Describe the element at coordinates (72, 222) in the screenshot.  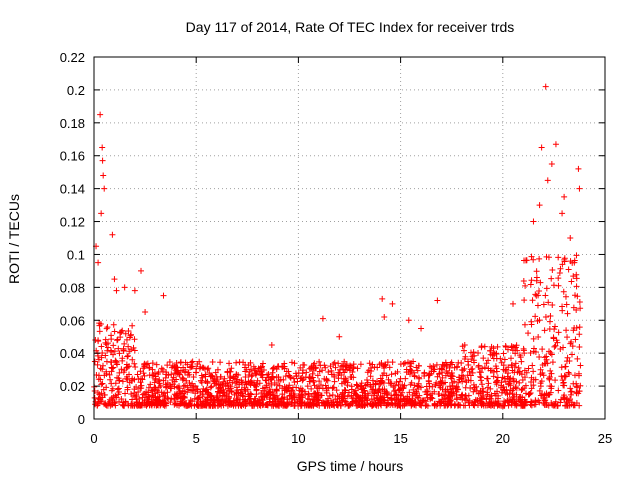
I see `y-tick-label: 0.12` at that location.